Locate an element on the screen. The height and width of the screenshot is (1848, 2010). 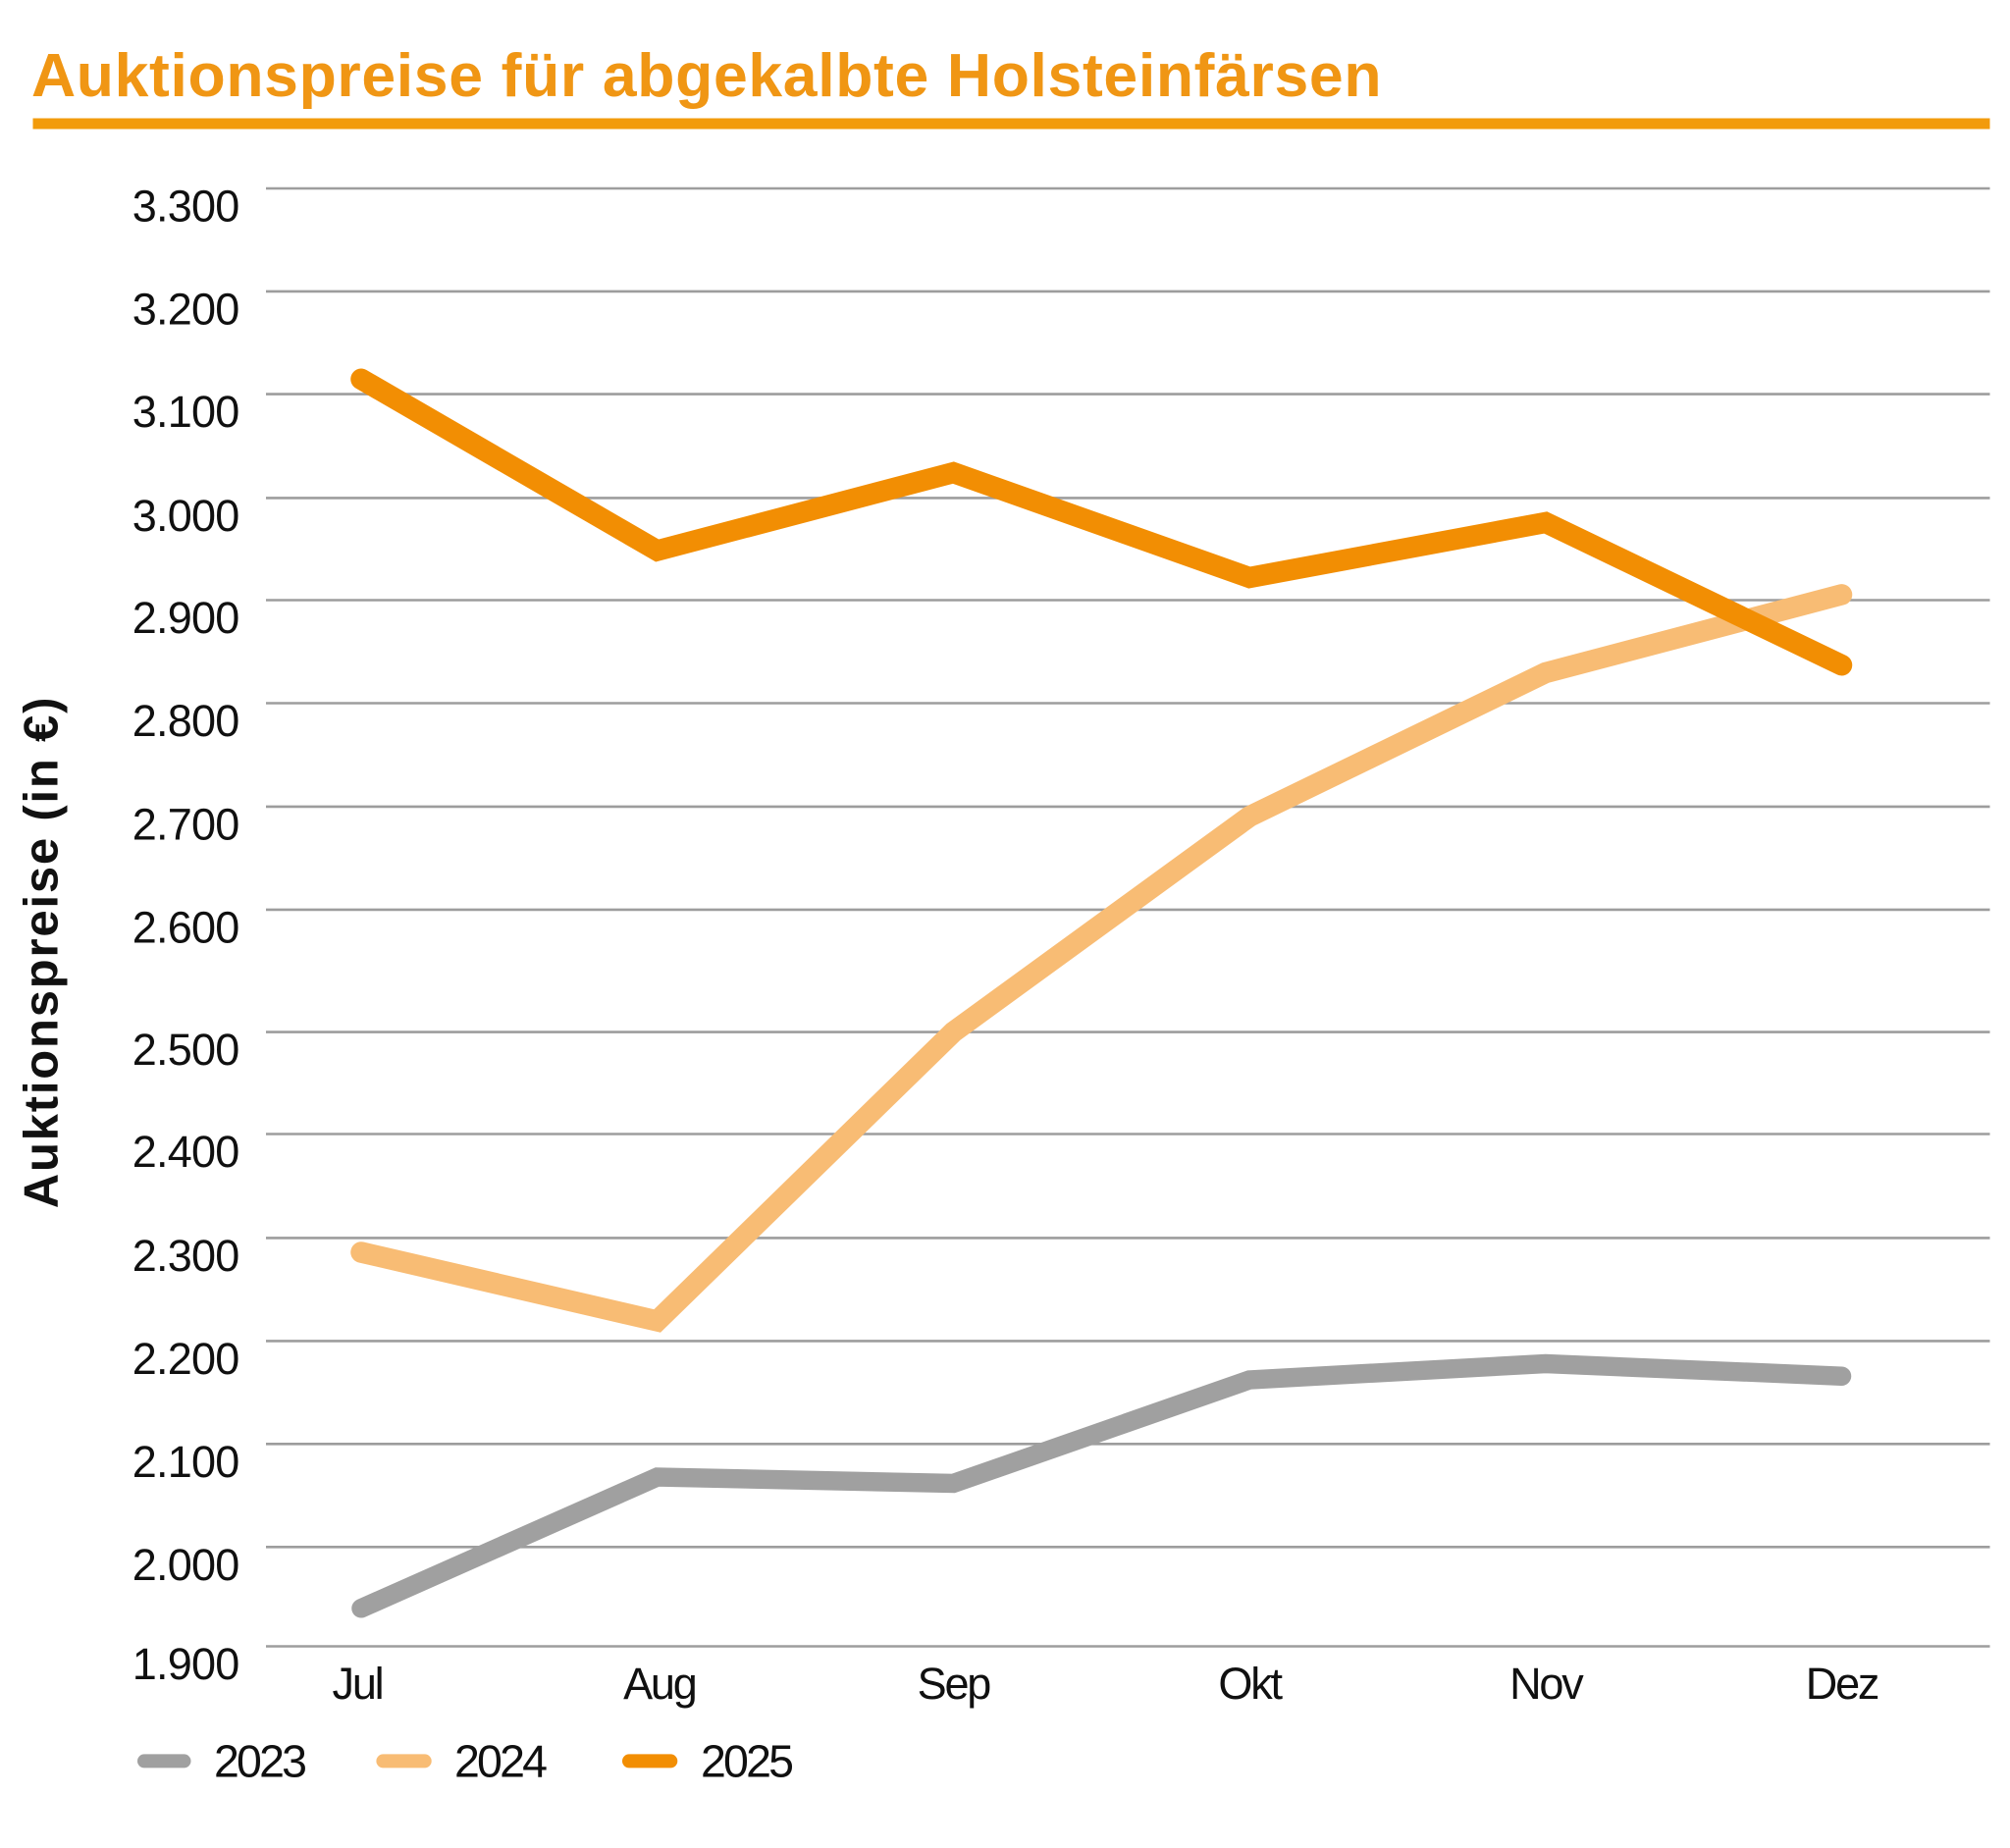
svg-text: Jul is located at coordinates (358, 1684).